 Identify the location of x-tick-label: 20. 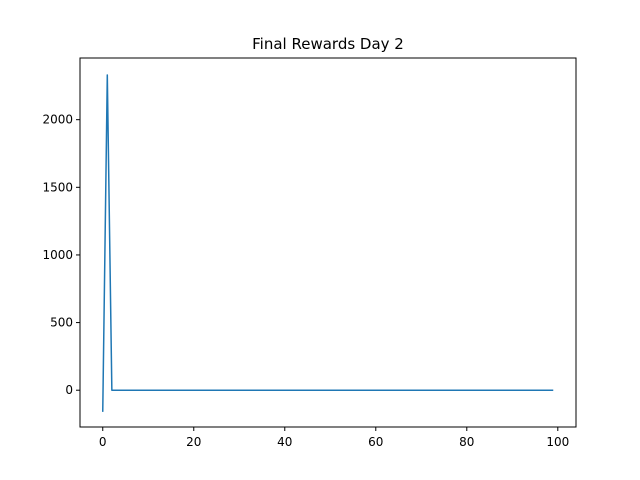
(193, 442).